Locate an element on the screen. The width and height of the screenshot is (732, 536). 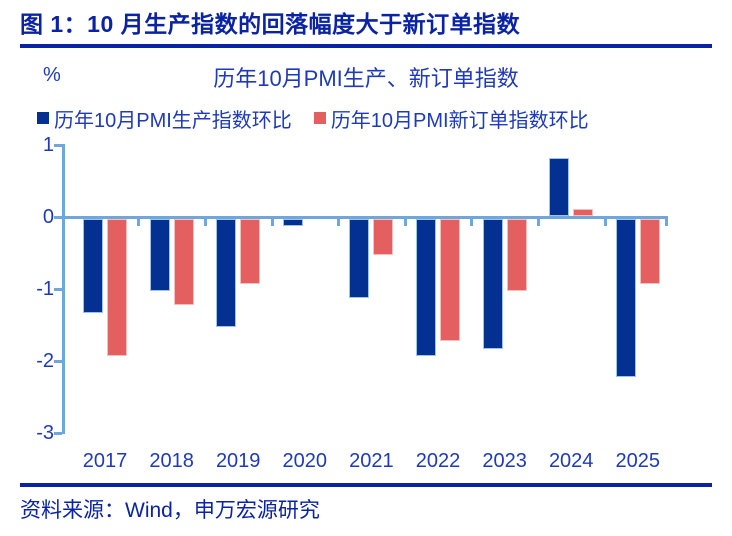
title-underline is located at coordinates (366, 46).